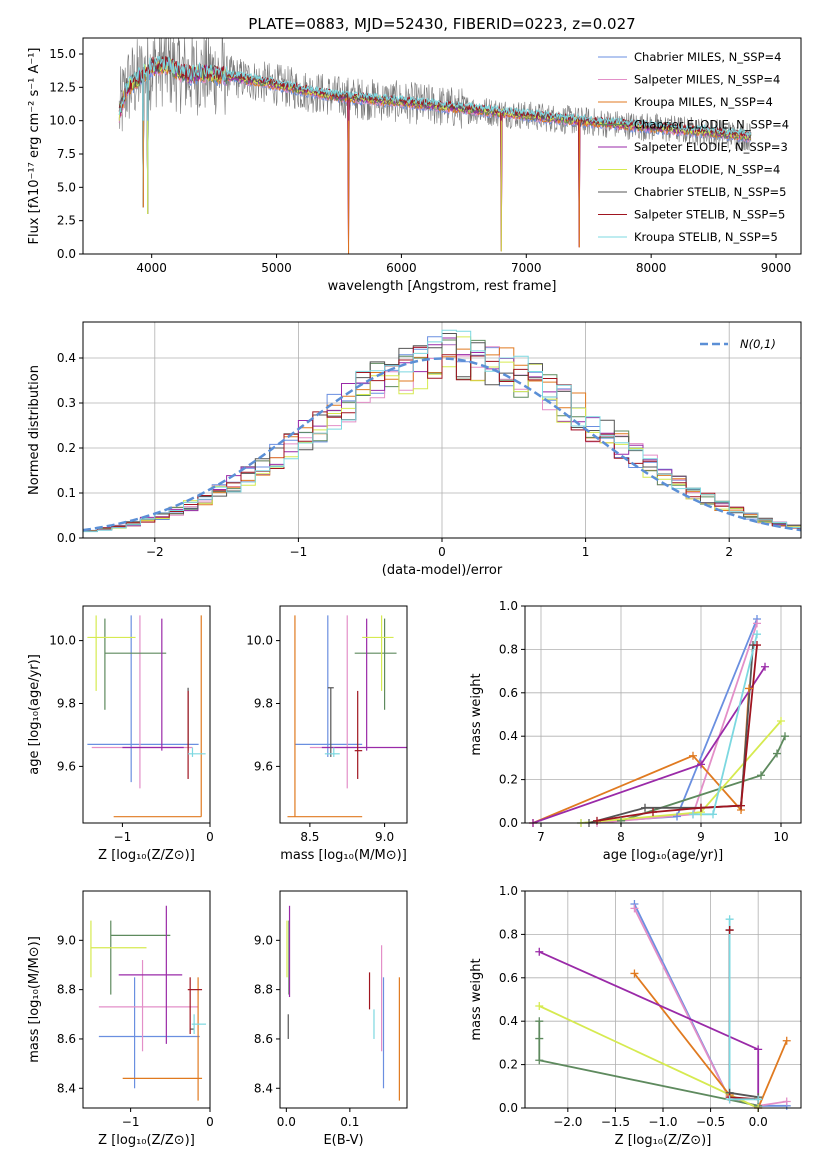  Describe the element at coordinates (435, 135) in the screenshot. I see `model-spectrum-kroupa-stelib` at that location.